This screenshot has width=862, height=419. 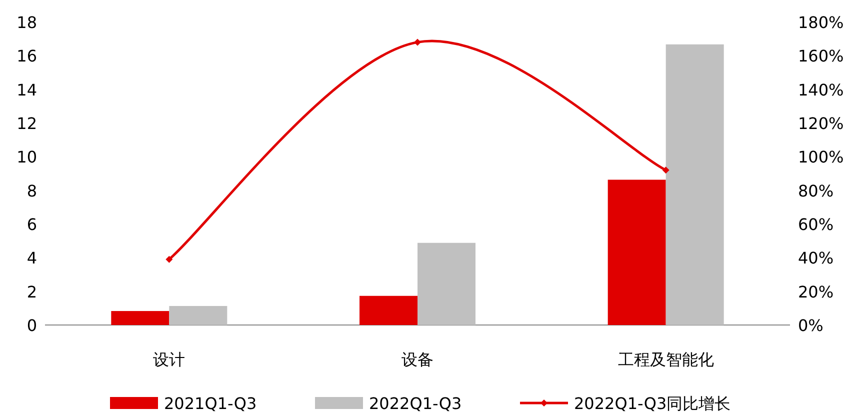 What do you see at coordinates (816, 224) in the screenshot?
I see `y2-tick-label: 60%` at bounding box center [816, 224].